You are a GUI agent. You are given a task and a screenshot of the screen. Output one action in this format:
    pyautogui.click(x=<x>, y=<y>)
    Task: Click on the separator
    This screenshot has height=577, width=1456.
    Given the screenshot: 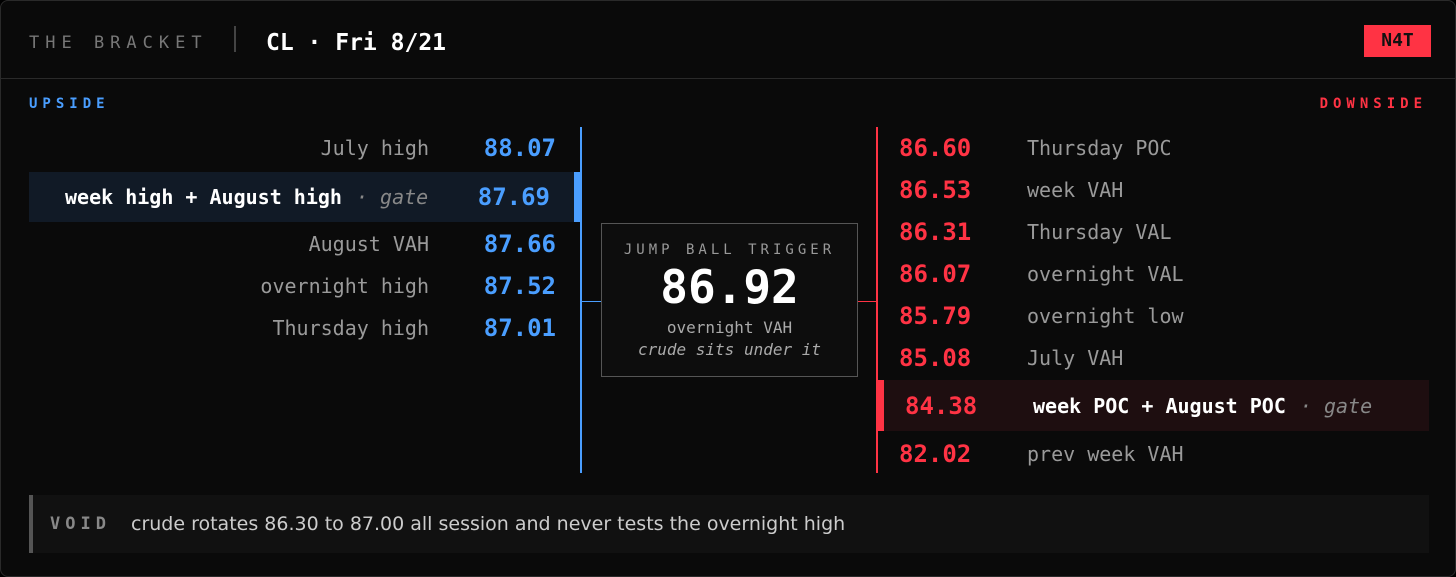 What is the action you would take?
    pyautogui.click(x=235, y=39)
    